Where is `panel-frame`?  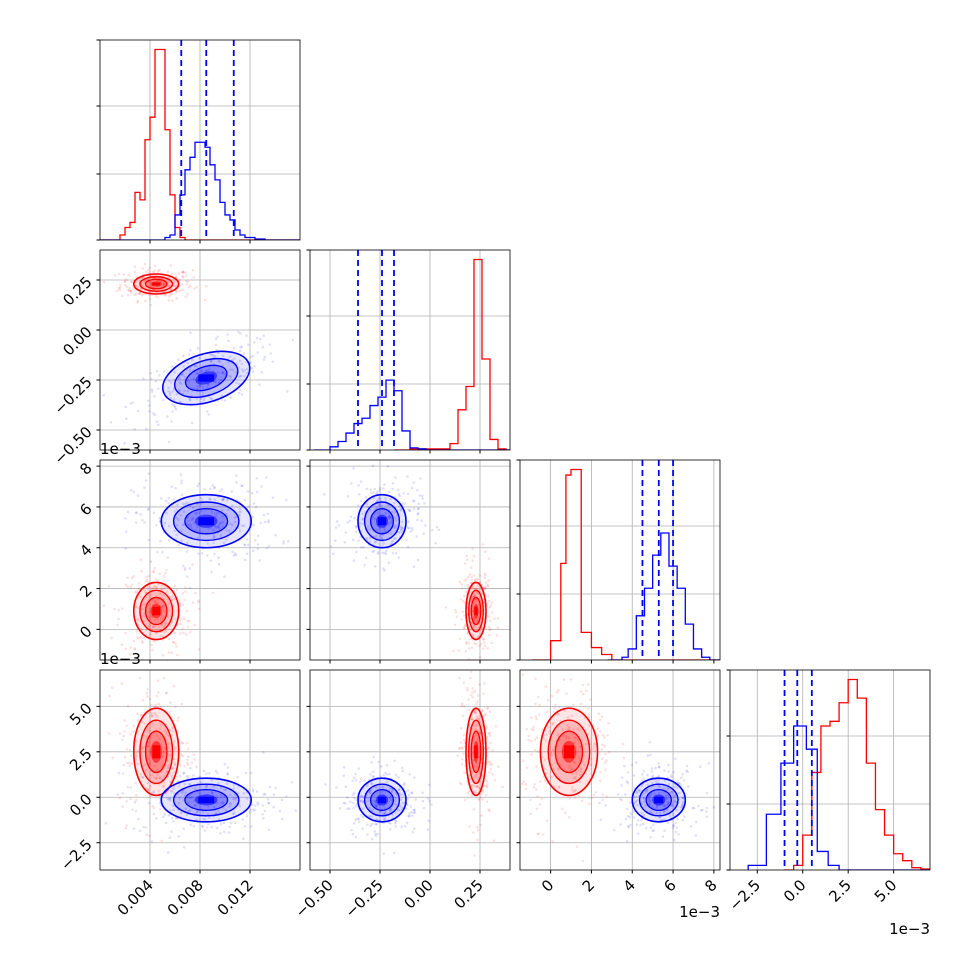 panel-frame is located at coordinates (830, 770).